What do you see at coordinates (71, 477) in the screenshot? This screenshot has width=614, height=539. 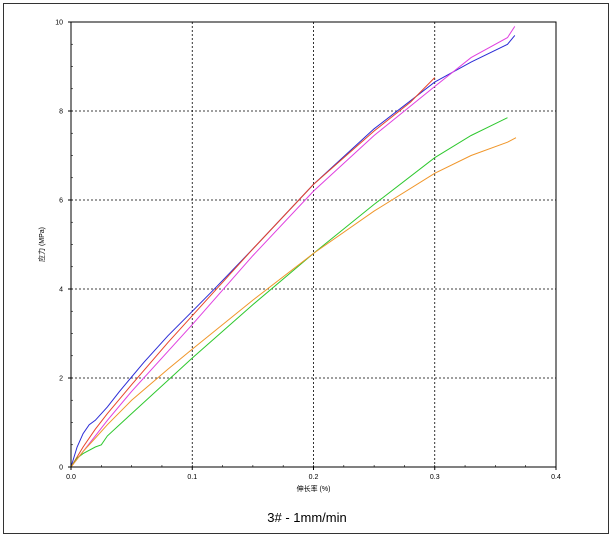 I see `x-tick-label: 0.0` at bounding box center [71, 477].